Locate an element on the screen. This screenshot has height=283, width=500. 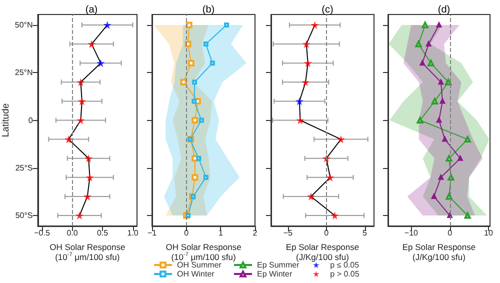
x-tick-label: 0.0 is located at coordinates (72, 233).